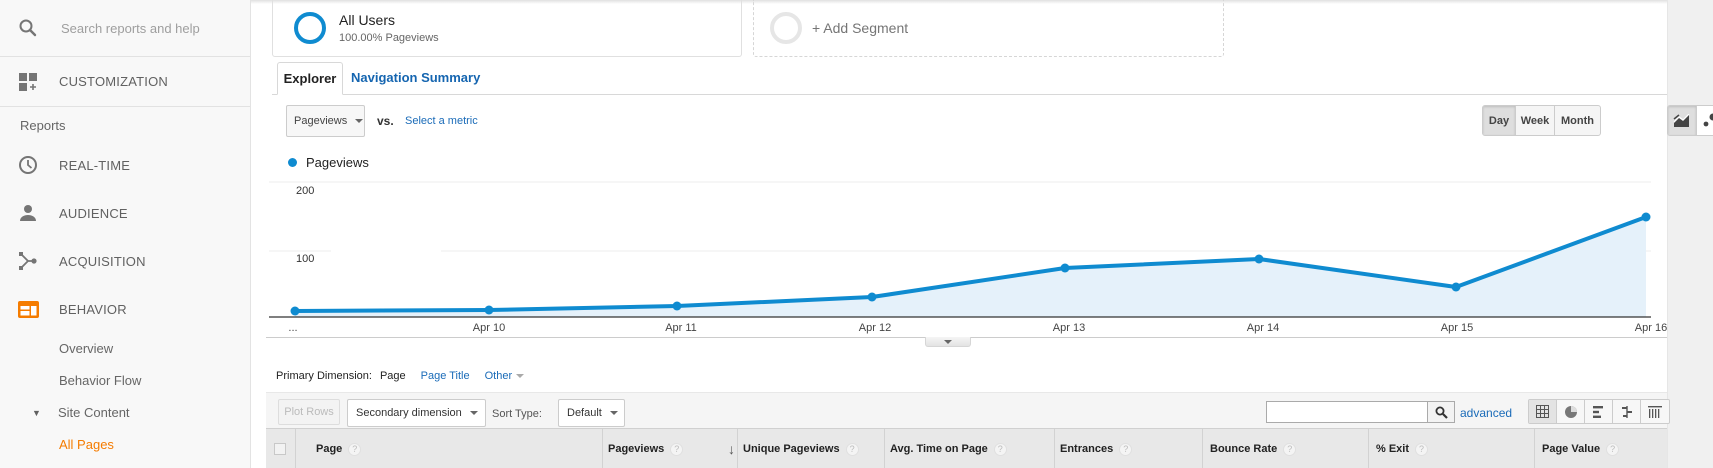 Image resolution: width=1713 pixels, height=468 pixels. Describe the element at coordinates (988, 28) in the screenshot. I see `add-segment-button: + Add Segment` at that location.